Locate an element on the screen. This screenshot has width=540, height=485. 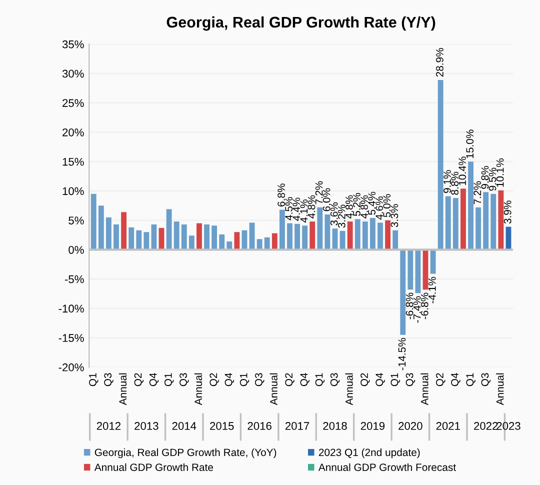
data-label: 8.8% is located at coordinates (454, 183).